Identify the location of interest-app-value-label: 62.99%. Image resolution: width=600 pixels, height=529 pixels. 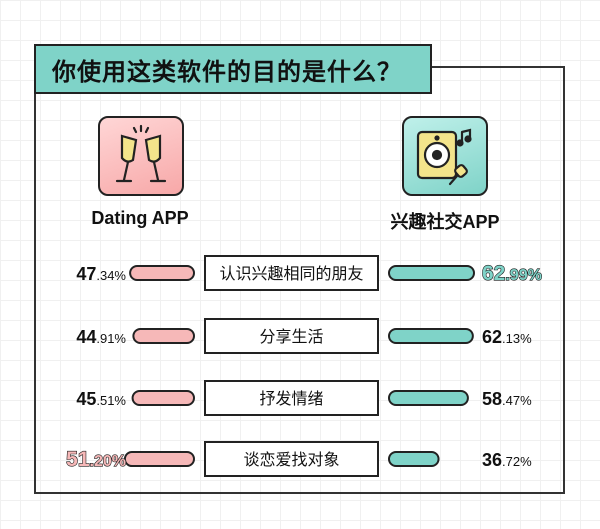
(512, 273).